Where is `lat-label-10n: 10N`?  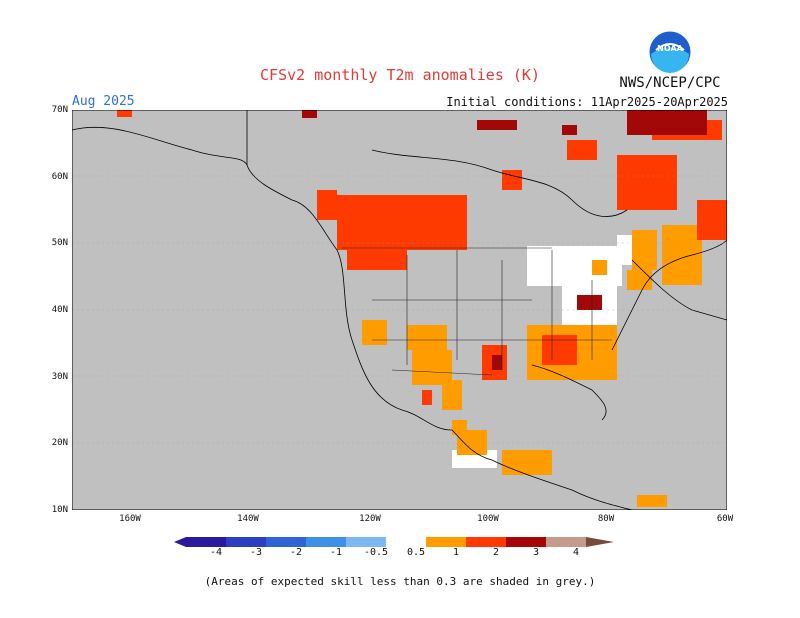 lat-label-10n: 10N is located at coordinates (59, 510).